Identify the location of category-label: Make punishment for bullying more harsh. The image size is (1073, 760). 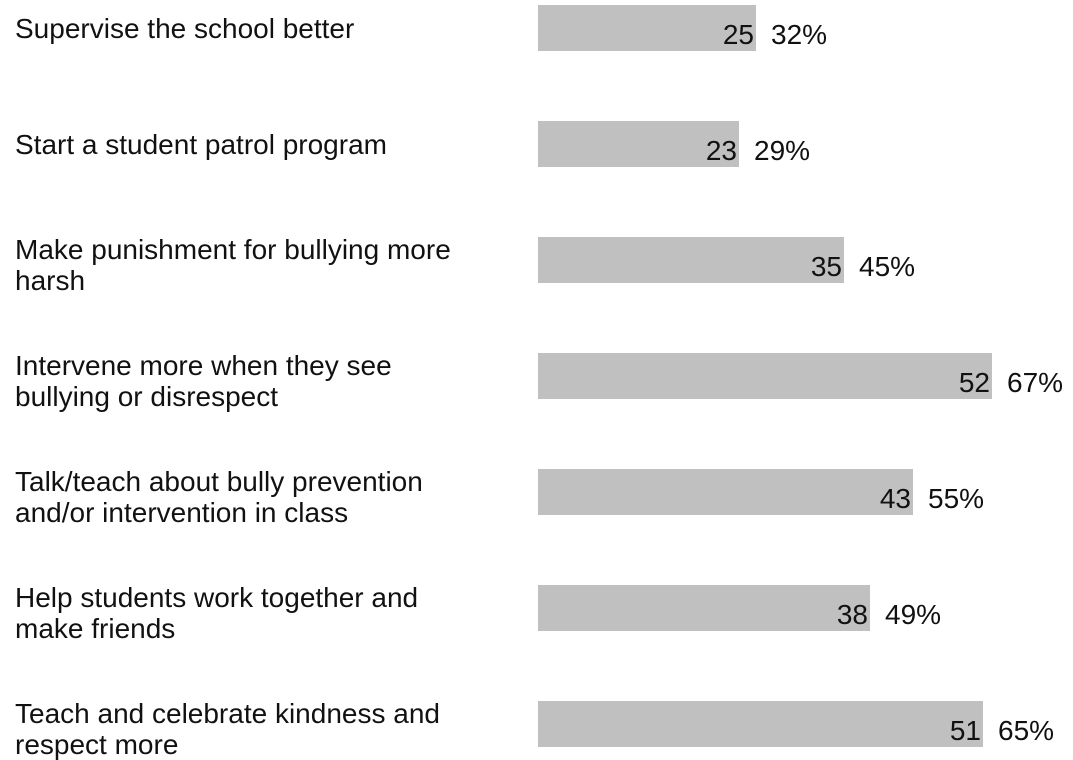
(270, 265).